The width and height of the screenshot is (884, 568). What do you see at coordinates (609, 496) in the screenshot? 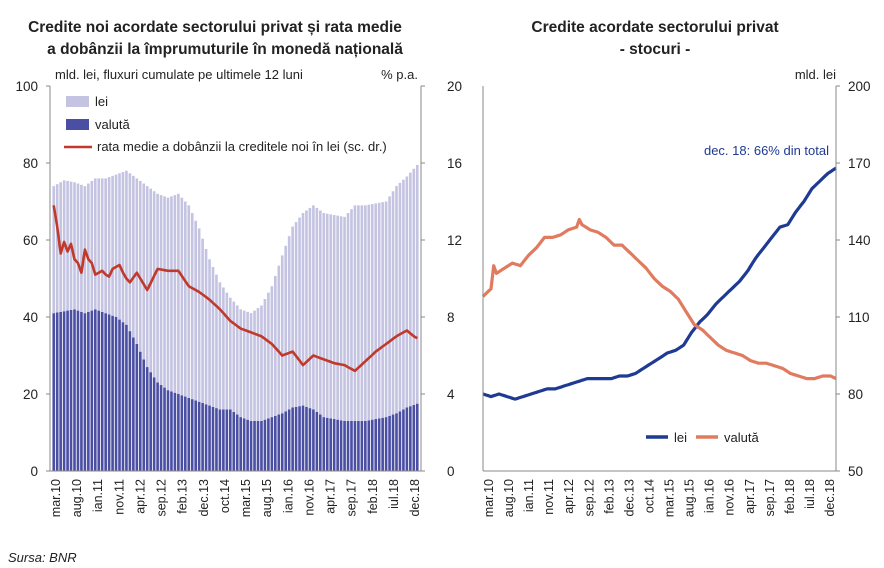
I see `right-chart-x-tick-label: feb.13` at bounding box center [609, 496].